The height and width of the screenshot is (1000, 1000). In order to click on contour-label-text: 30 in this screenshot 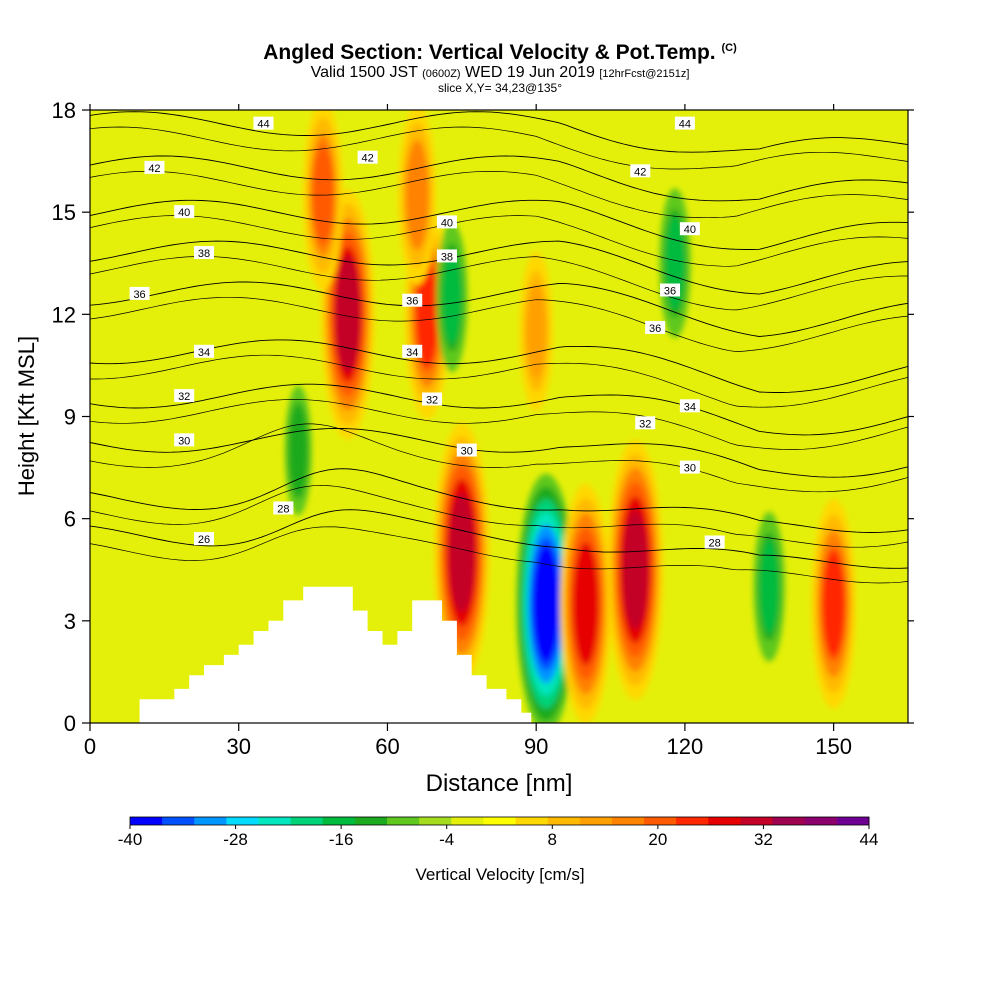, I will do `click(184, 441)`.